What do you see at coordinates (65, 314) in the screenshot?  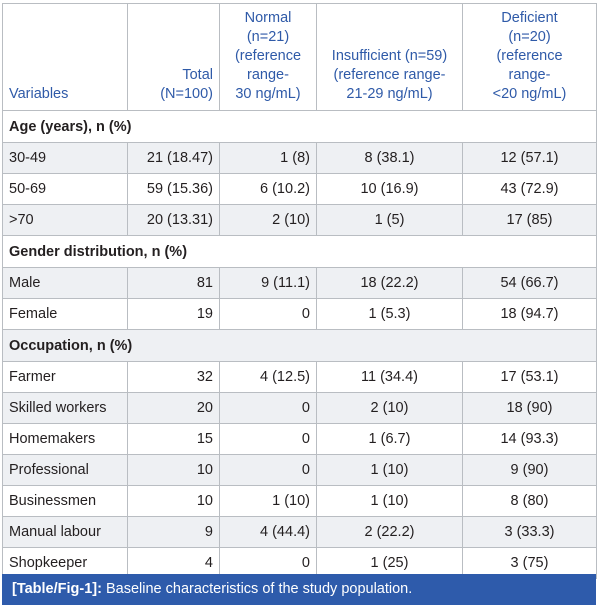 I see `row-label-cell: Female` at bounding box center [65, 314].